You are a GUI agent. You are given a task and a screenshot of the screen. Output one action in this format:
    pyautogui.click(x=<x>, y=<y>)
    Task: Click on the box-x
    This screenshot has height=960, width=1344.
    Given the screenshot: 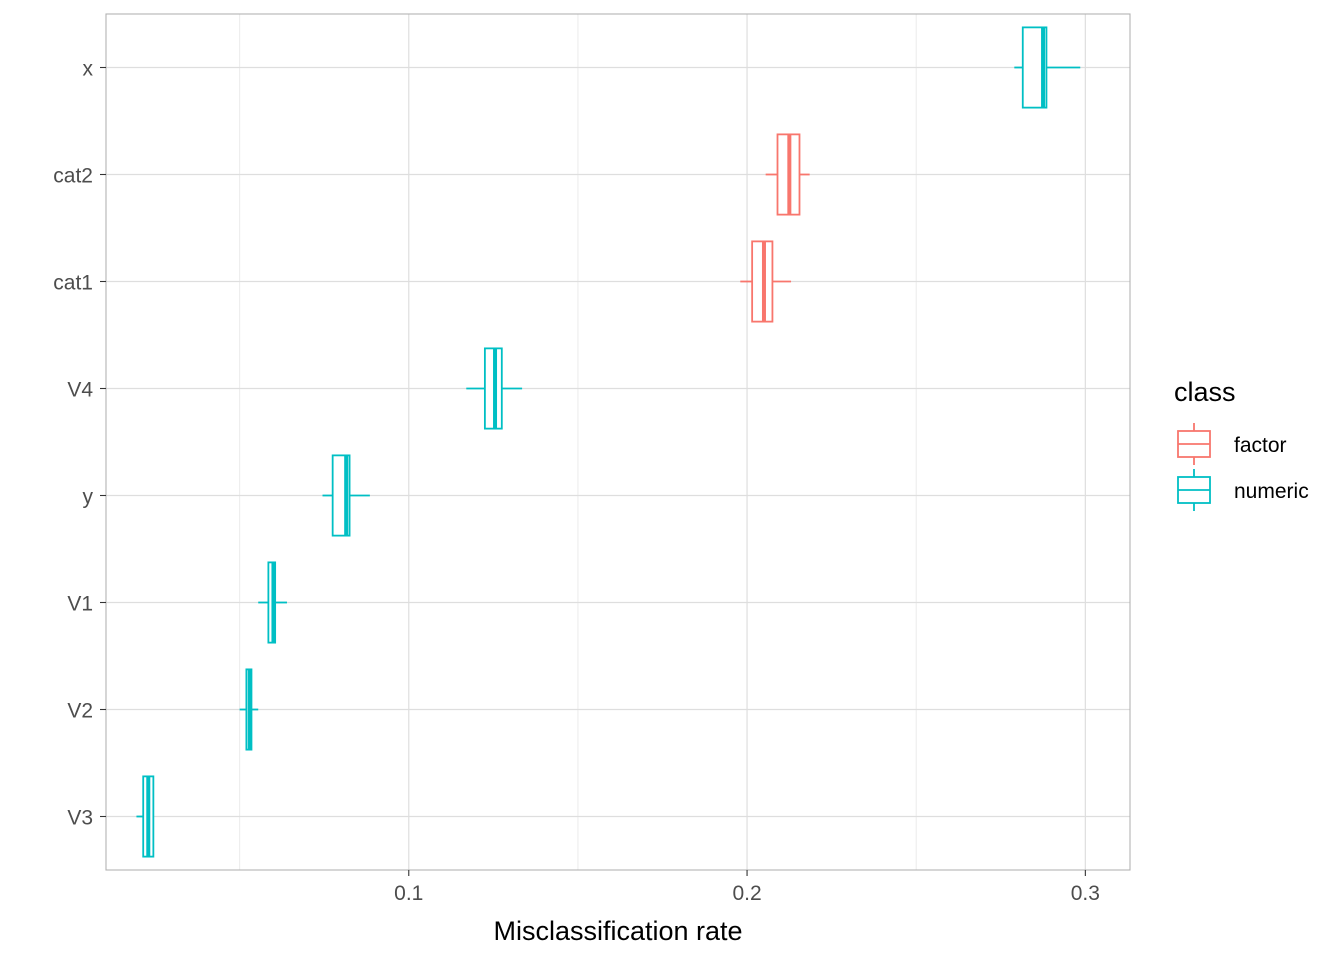 What is the action you would take?
    pyautogui.click(x=1047, y=67)
    